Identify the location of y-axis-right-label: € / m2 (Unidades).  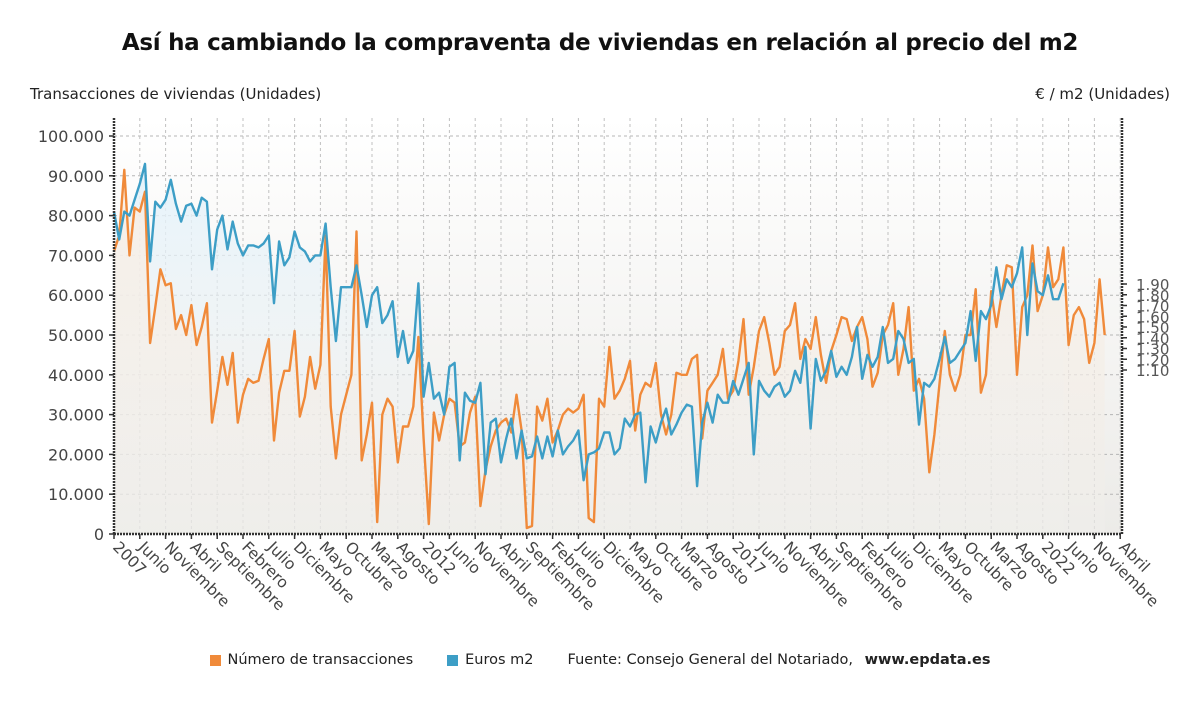
(1102, 94).